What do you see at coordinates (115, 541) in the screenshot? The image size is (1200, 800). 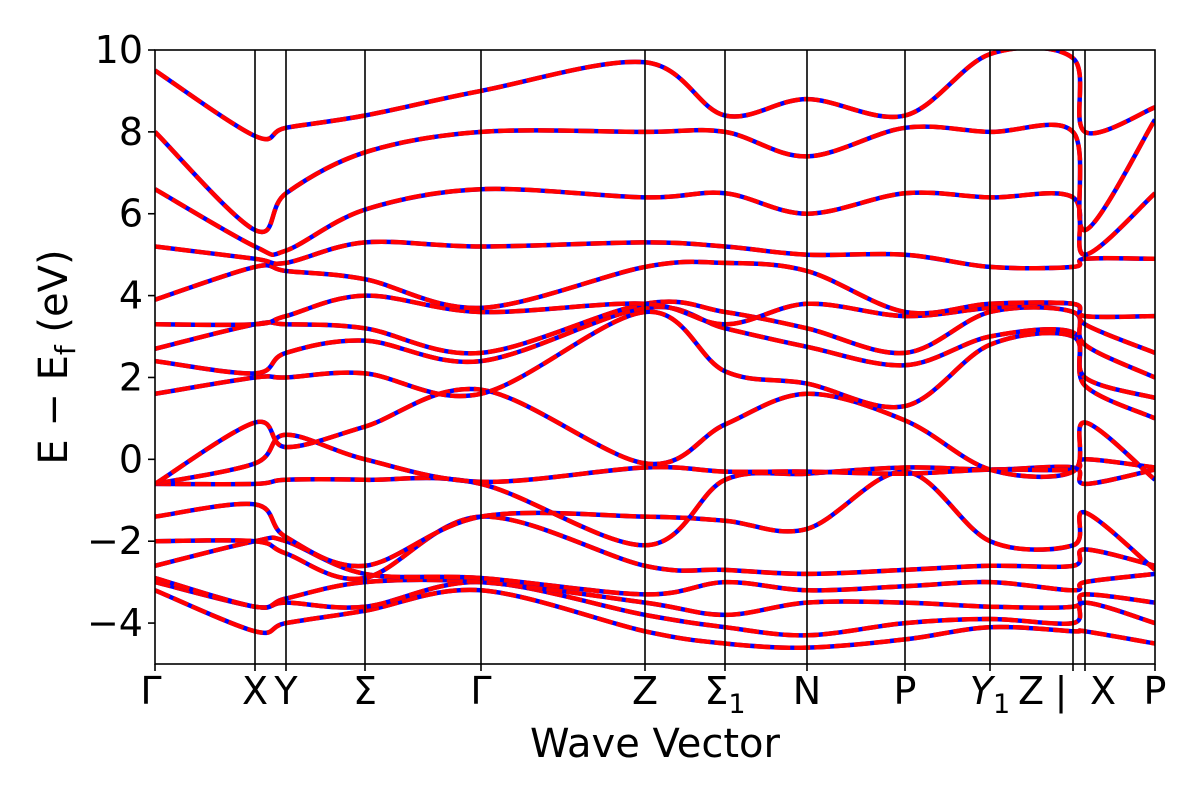 I see `y-tick-label: −2` at bounding box center [115, 541].